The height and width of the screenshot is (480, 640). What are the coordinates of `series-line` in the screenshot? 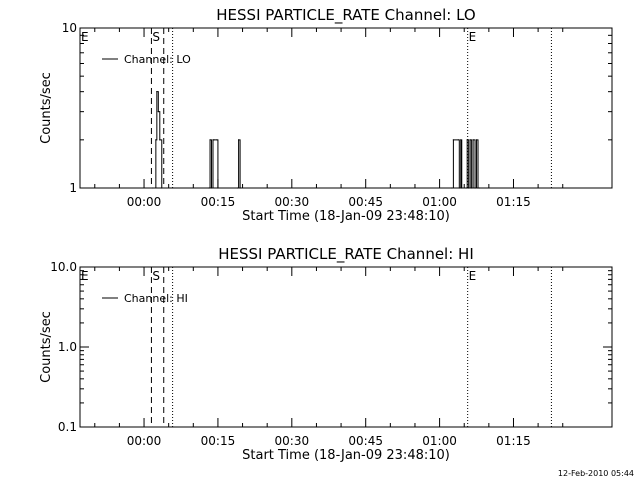 It's located at (316, 140).